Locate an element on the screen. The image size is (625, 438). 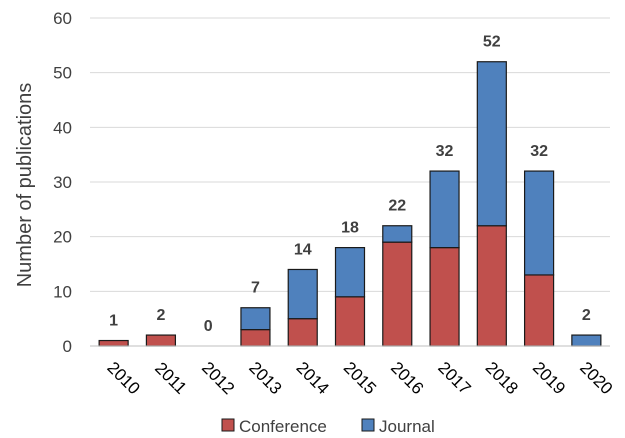
y-tick-label: 10 is located at coordinates (62, 291).